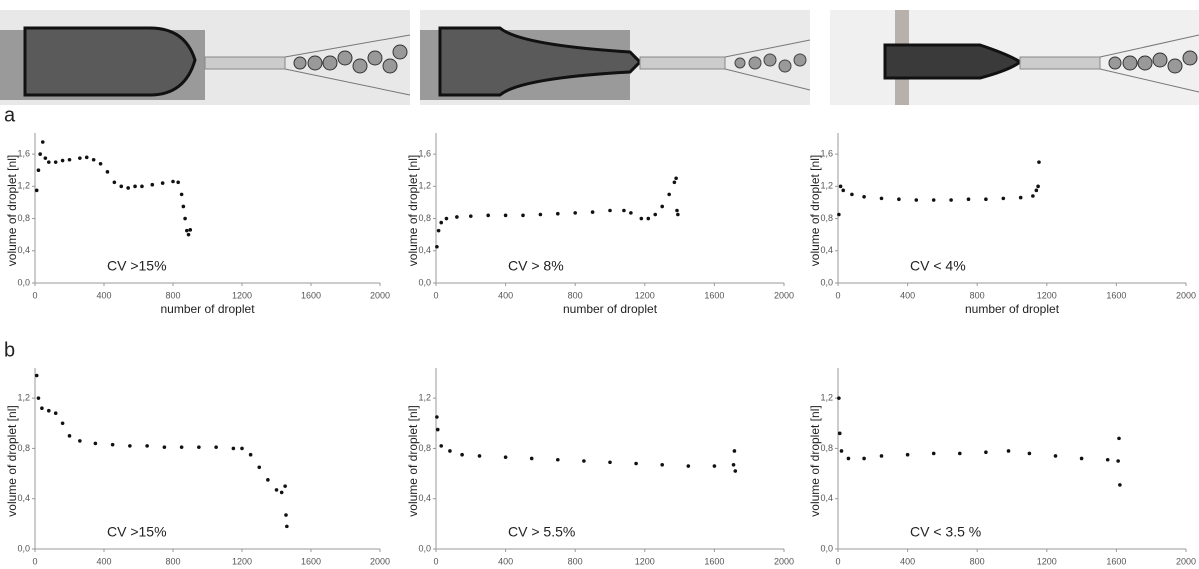 The width and height of the screenshot is (1199, 569). Describe the element at coordinates (615, 57) in the screenshot. I see `micrograph` at that location.